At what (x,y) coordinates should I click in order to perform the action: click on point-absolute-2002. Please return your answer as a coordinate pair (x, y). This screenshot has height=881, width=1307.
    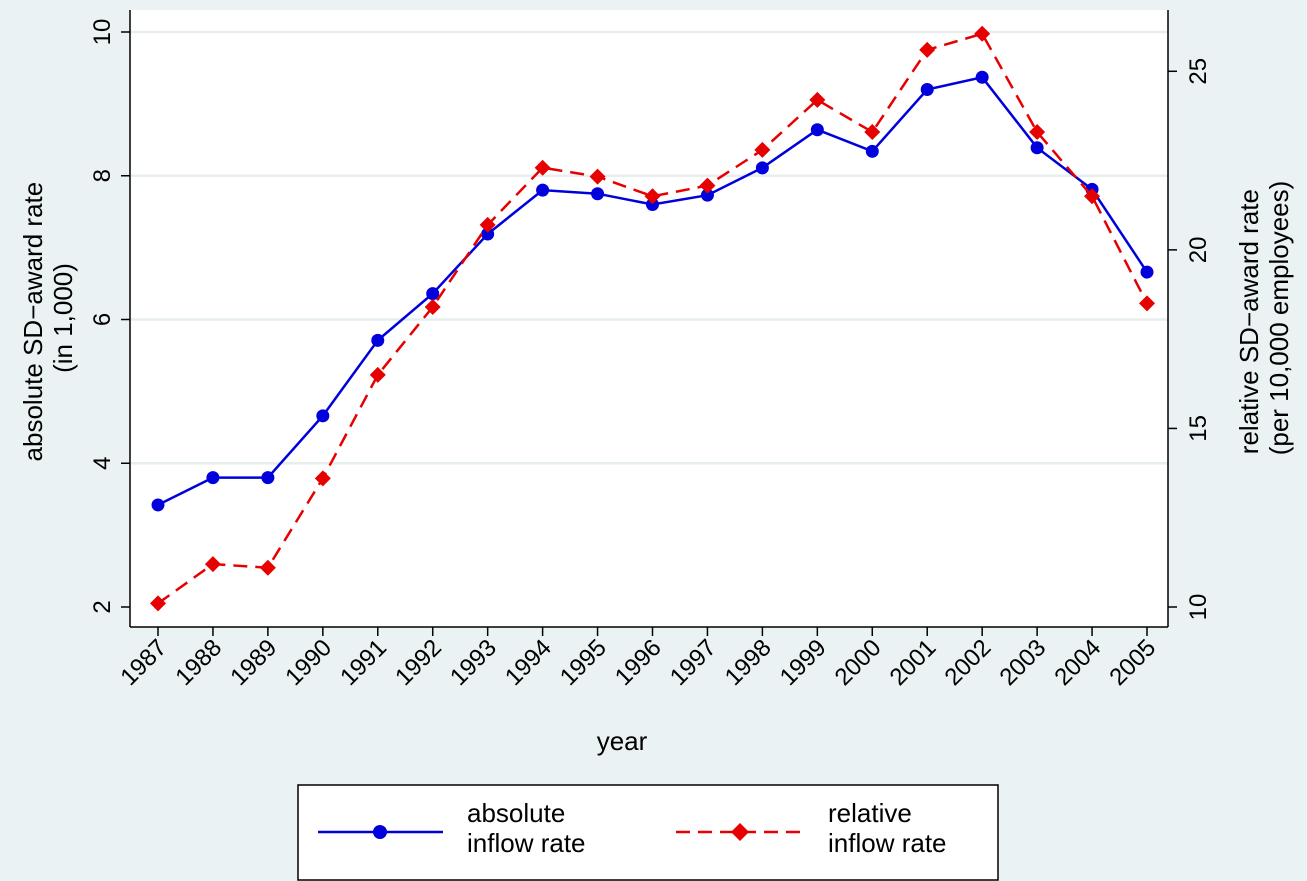
    Looking at the image, I should click on (982, 77).